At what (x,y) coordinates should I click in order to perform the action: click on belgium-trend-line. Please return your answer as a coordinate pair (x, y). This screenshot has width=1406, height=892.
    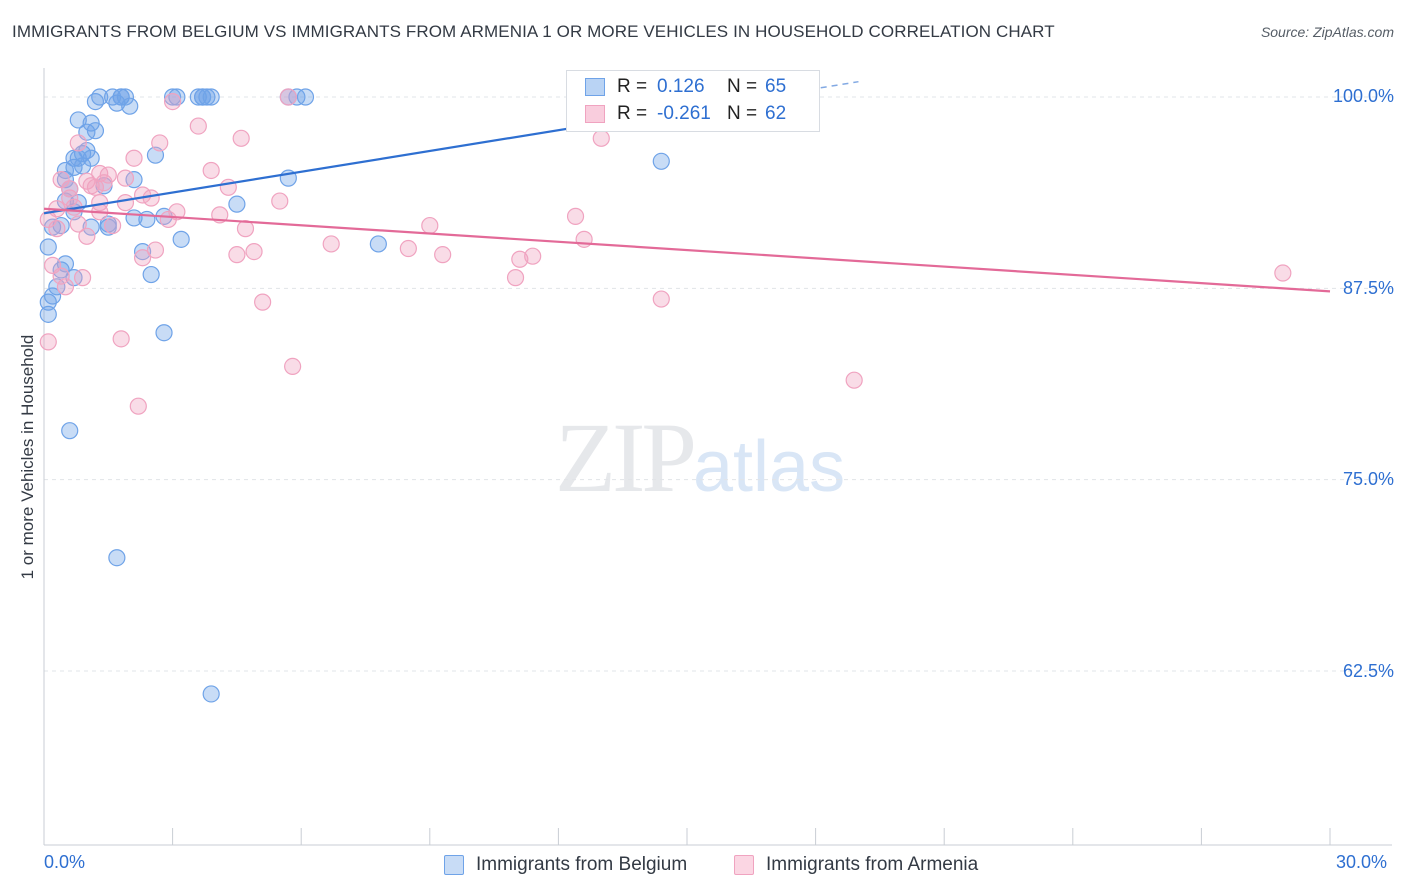
    Looking at the image, I should click on (318, 169).